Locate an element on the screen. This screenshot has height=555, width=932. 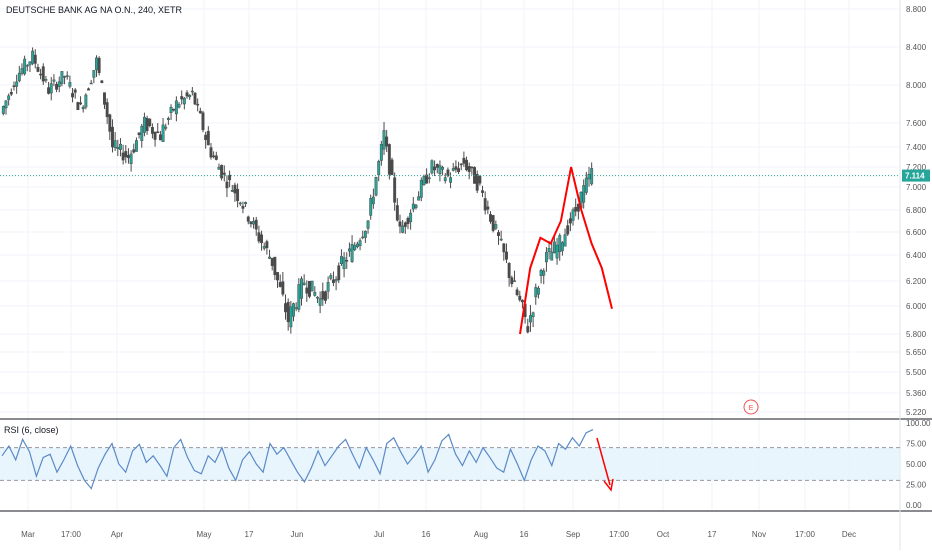
time-tick-label: 17:00 is located at coordinates (805, 534).